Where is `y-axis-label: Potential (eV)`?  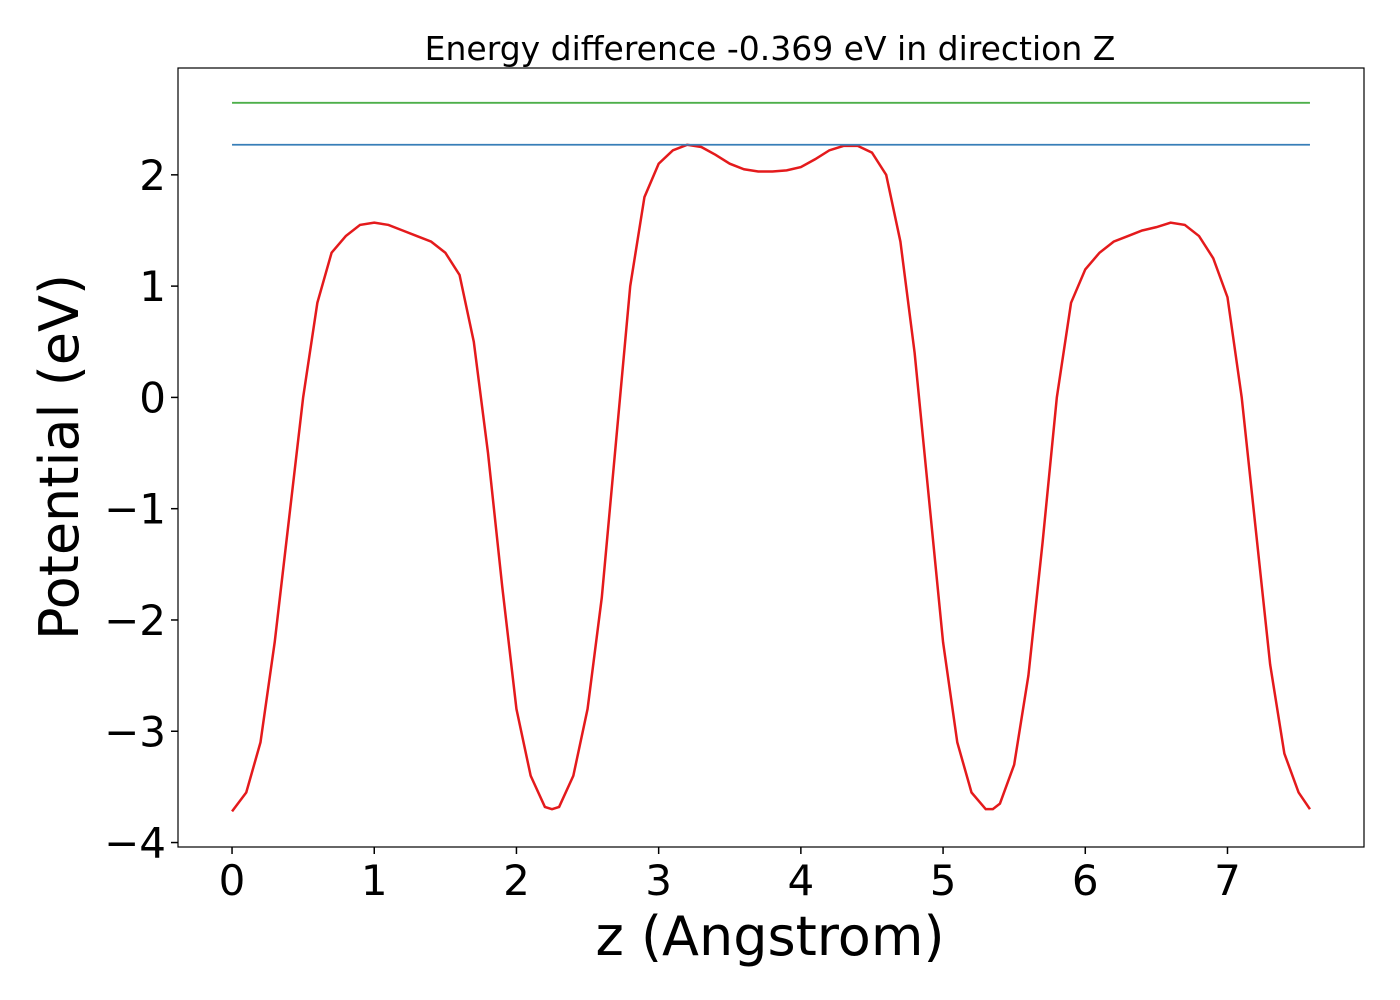 y-axis-label: Potential (eV) is located at coordinates (59, 457).